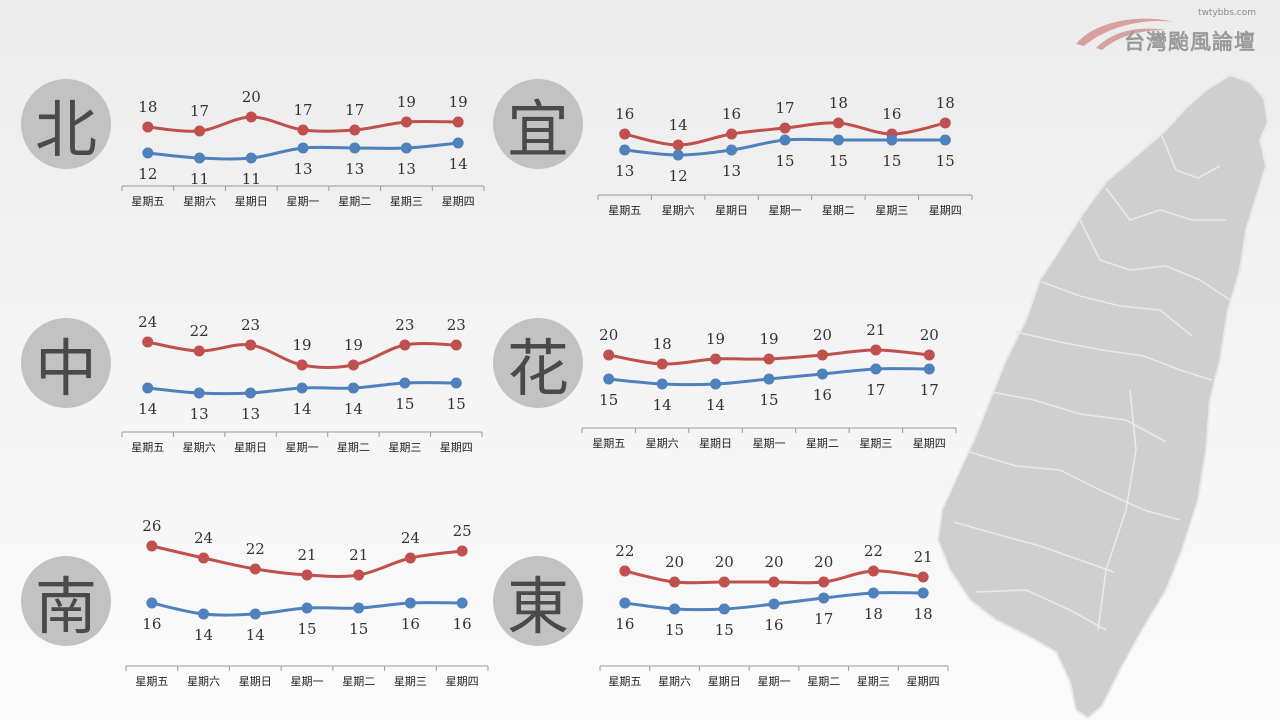 Image resolution: width=1280 pixels, height=720 pixels. Describe the element at coordinates (538, 363) in the screenshot. I see `region-badge-hualien: 花` at that location.